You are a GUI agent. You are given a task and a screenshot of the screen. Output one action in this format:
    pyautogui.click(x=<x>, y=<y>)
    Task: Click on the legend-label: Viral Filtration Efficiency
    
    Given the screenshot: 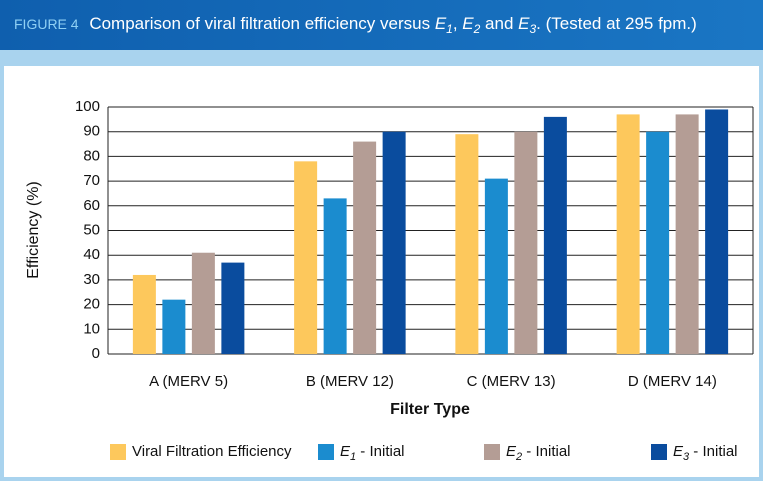 What is the action you would take?
    pyautogui.click(x=212, y=451)
    